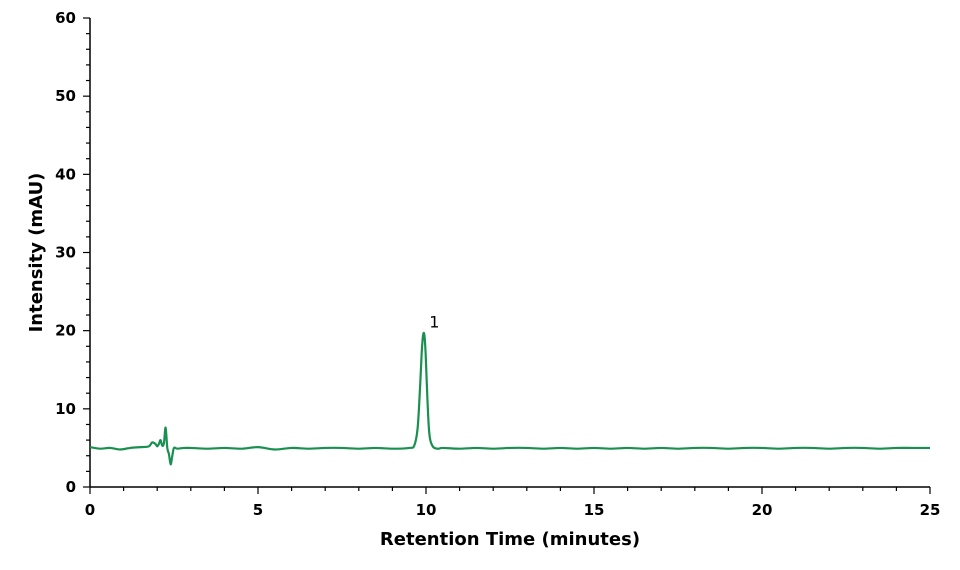 This screenshot has width=960, height=570. What do you see at coordinates (65, 96) in the screenshot?
I see `y-tick-label: 50` at bounding box center [65, 96].